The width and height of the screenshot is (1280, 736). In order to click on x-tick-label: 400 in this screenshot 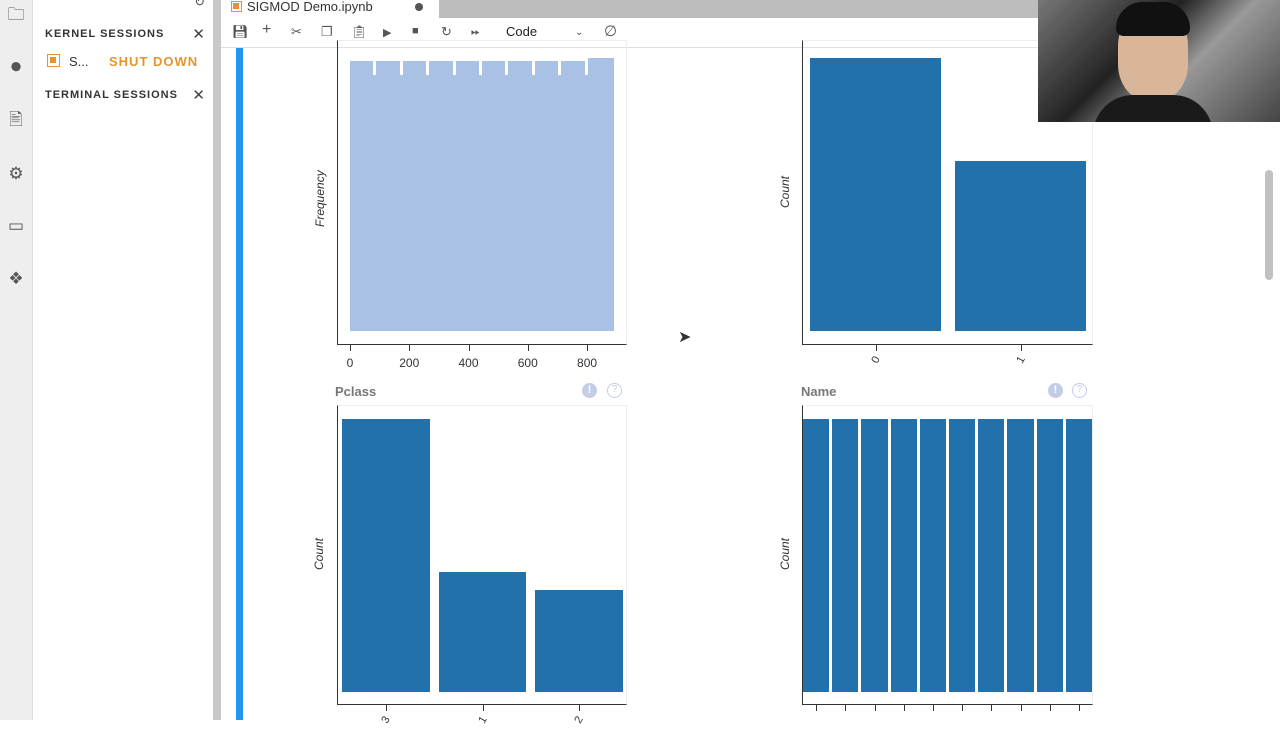, I will do `click(468, 363)`.